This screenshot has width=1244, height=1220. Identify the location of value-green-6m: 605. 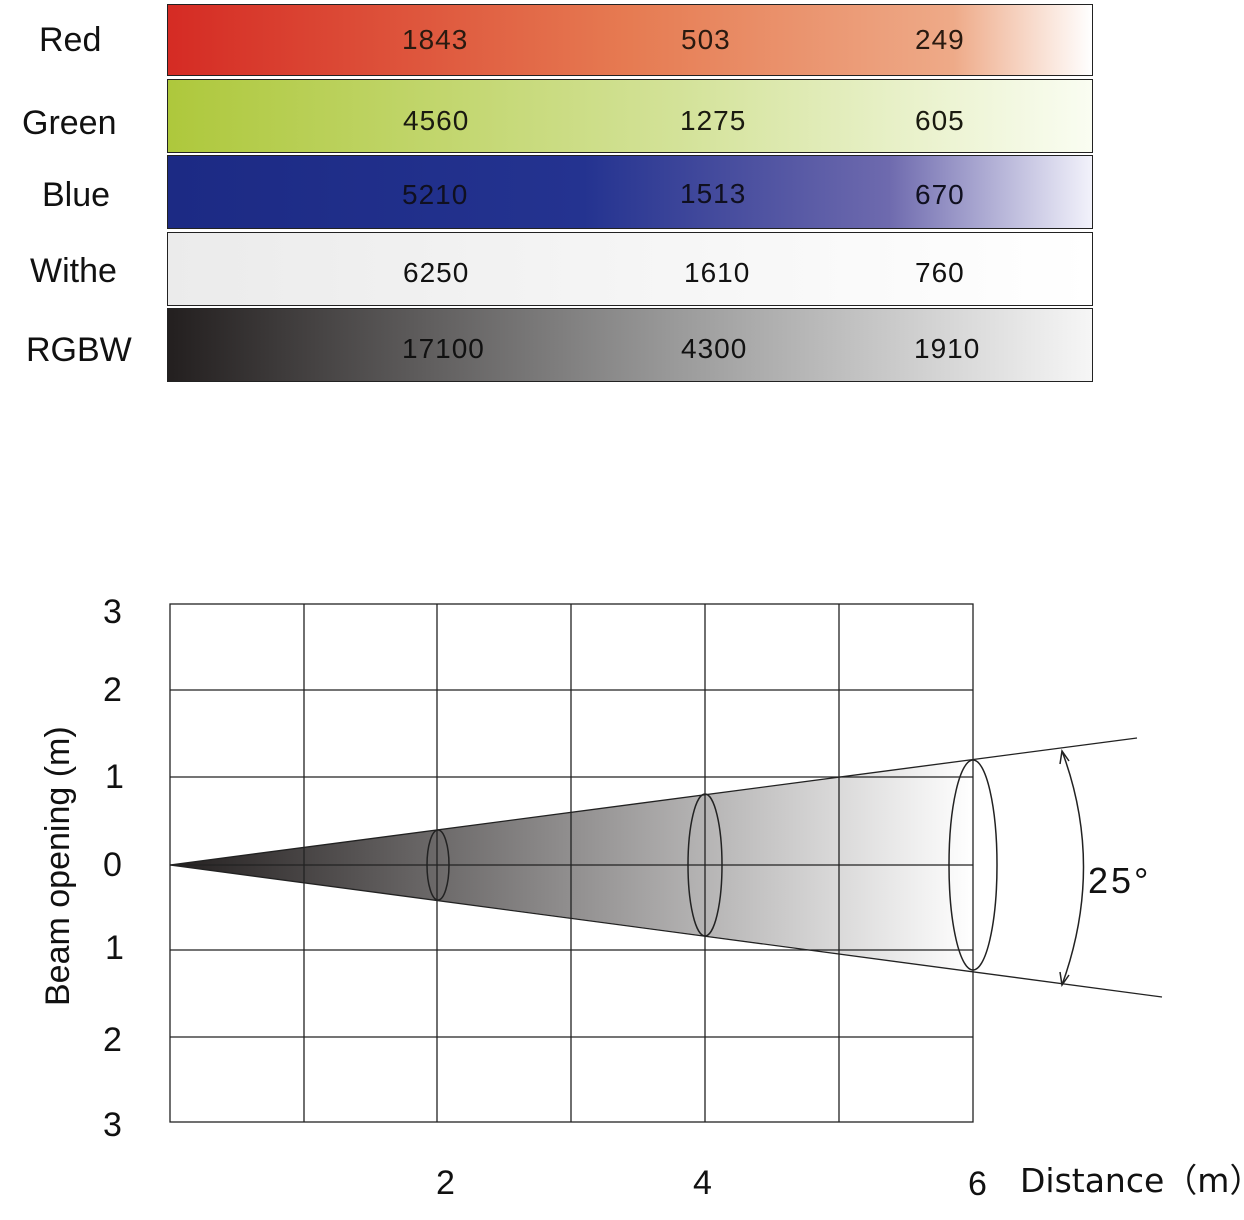
(940, 120).